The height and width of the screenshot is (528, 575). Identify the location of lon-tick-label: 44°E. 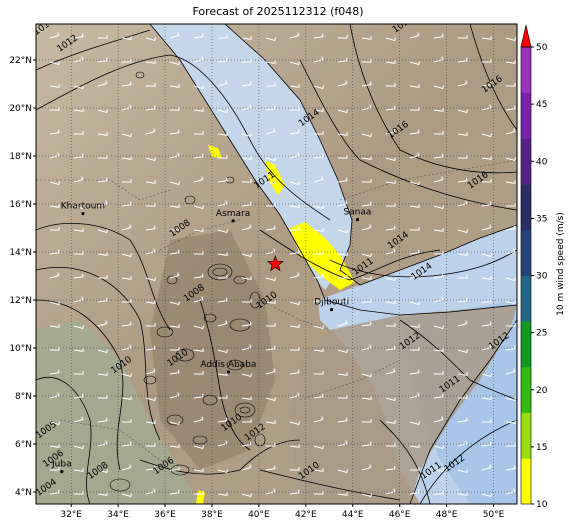
(353, 515).